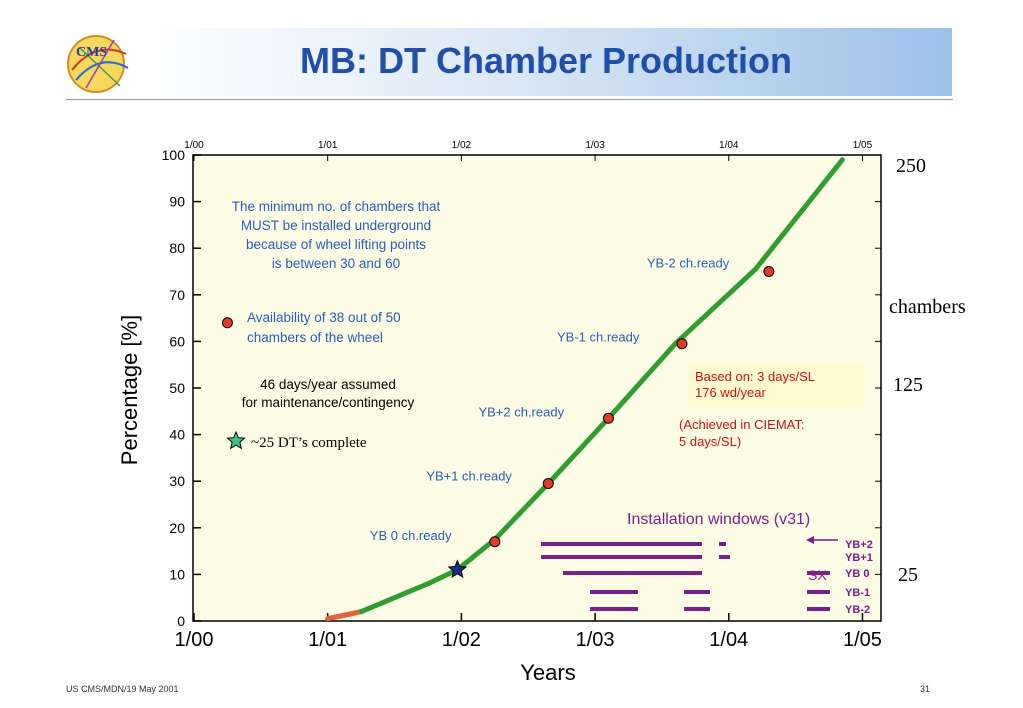 The width and height of the screenshot is (1023, 708). I want to click on y-tick-label: 40, so click(177, 435).